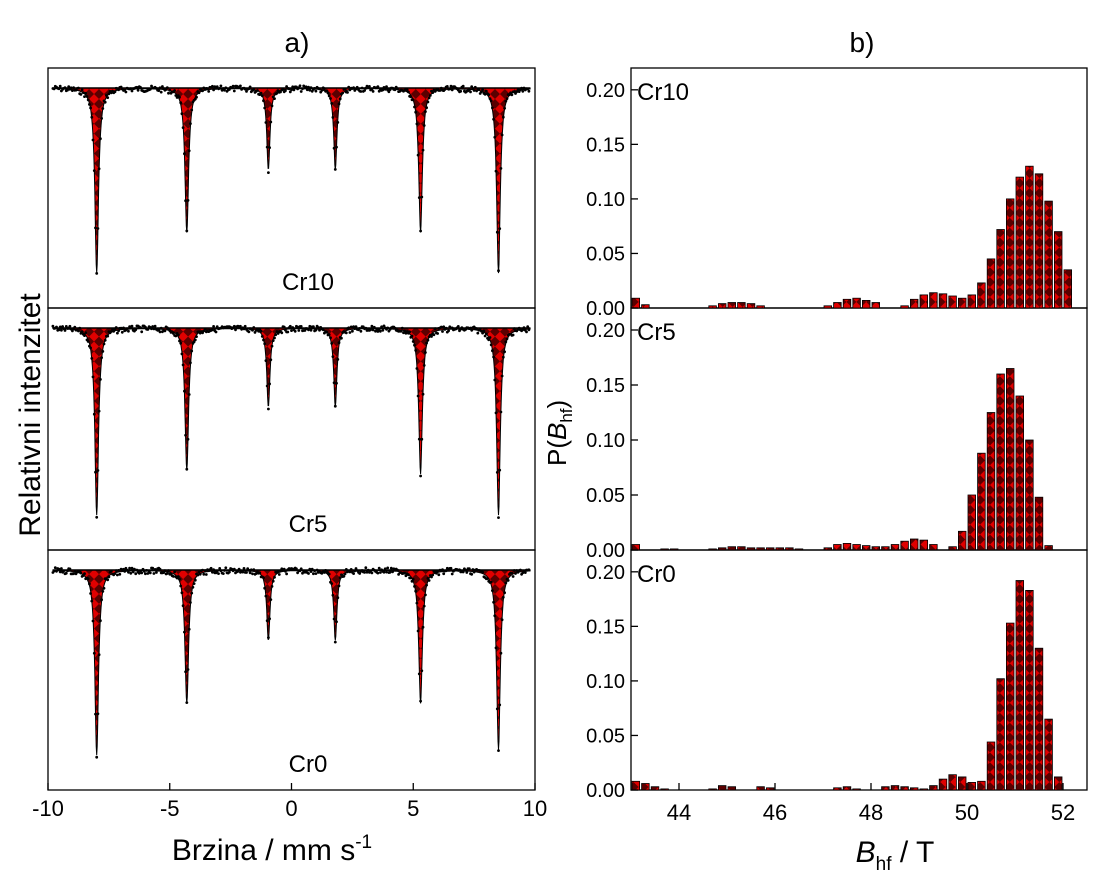 This screenshot has height=872, width=1105. I want to click on left-x-axis-label-main: Brzina / mm s, so click(263, 850).